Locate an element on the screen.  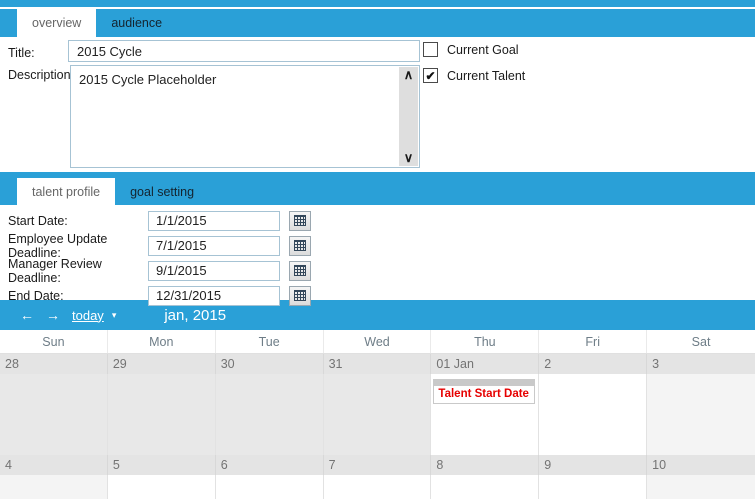
day-header-mon: Mon is located at coordinates (162, 341).